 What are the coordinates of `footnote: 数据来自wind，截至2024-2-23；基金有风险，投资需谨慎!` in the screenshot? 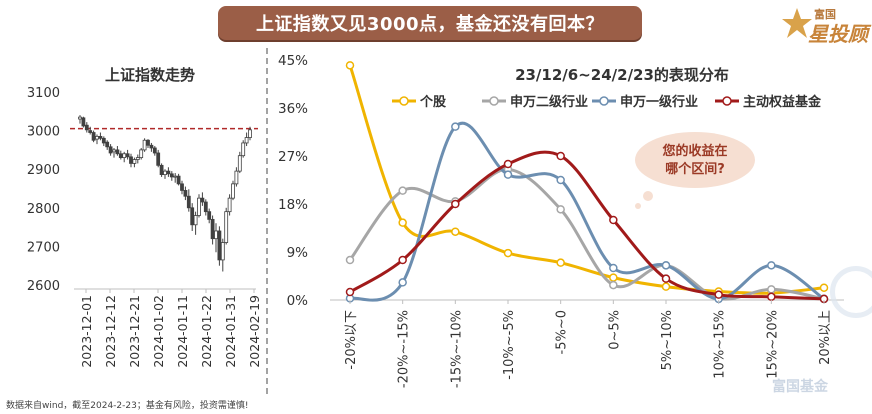 It's located at (127, 406).